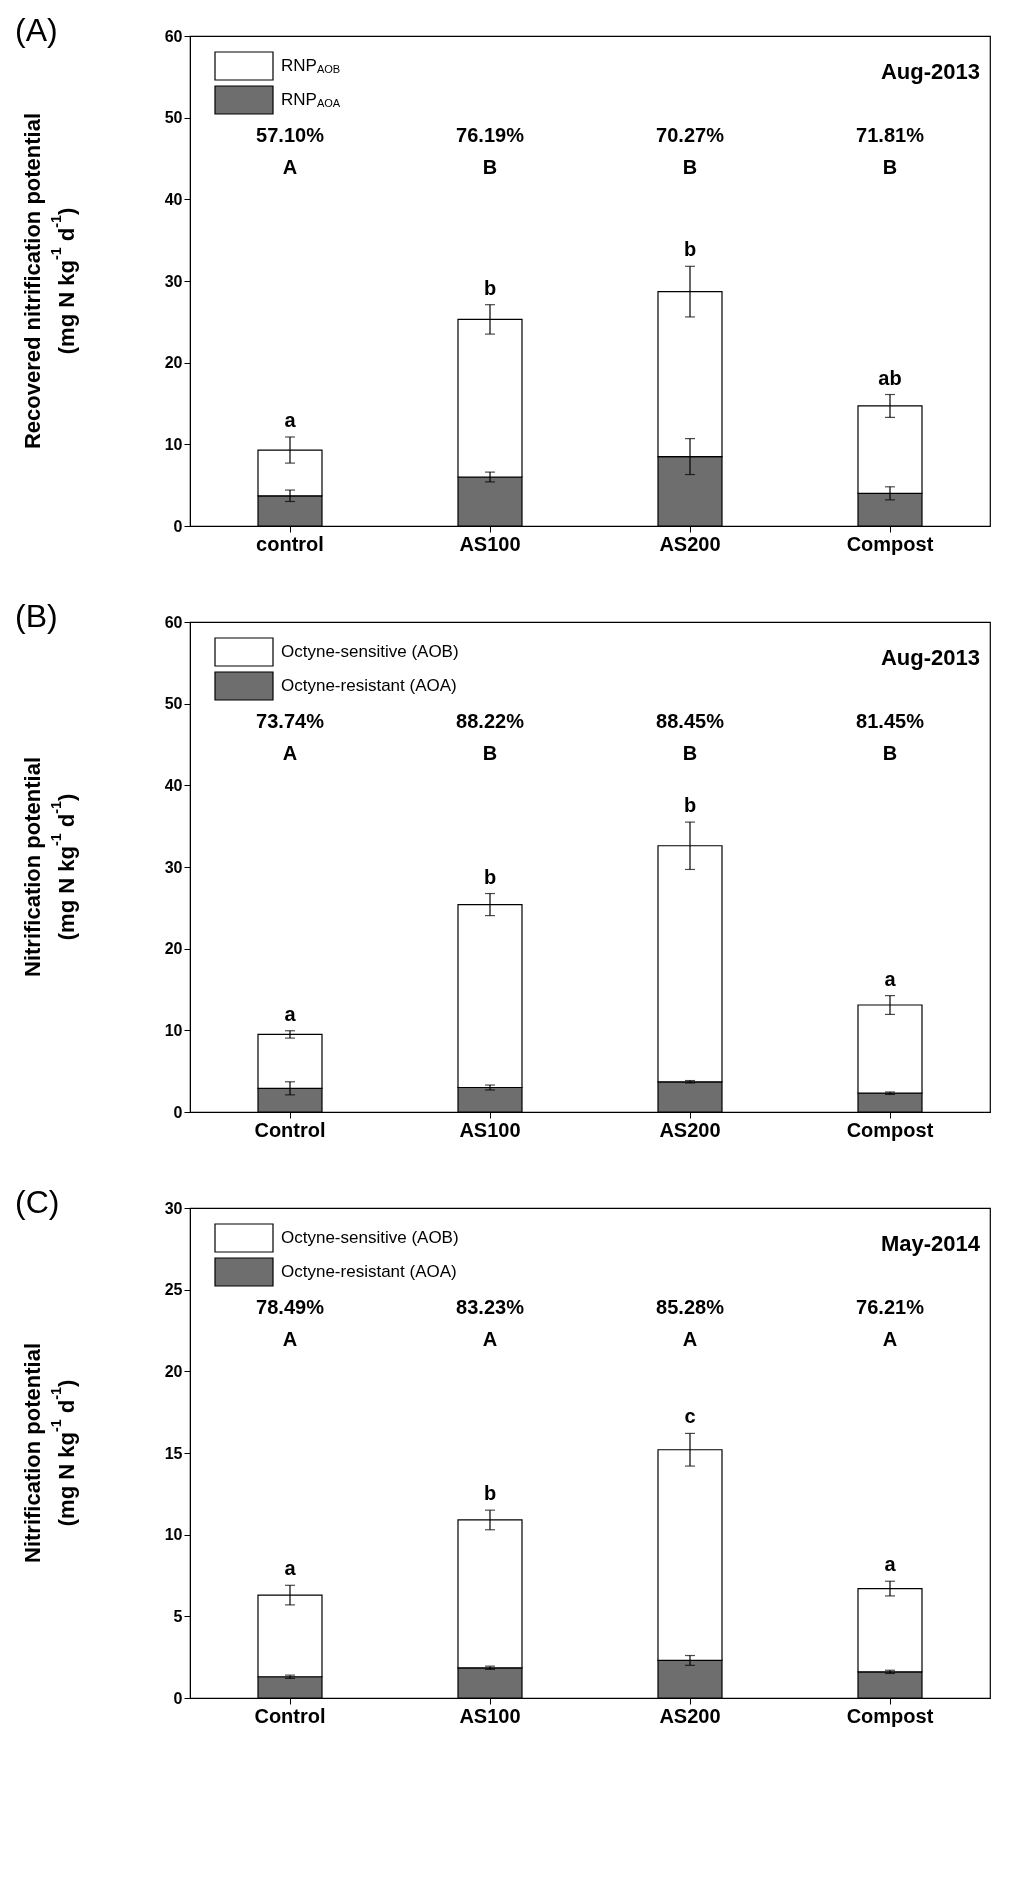 The image size is (1015, 1881). What do you see at coordinates (173, 1290) in the screenshot?
I see `y-tick-label: 25` at bounding box center [173, 1290].